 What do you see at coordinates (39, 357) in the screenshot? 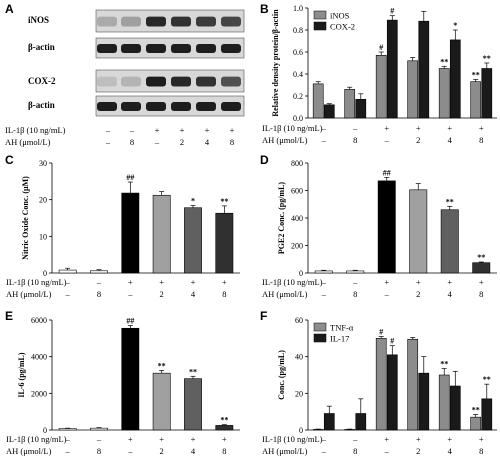
I see `y-tick-label: 4000` at bounding box center [39, 357].